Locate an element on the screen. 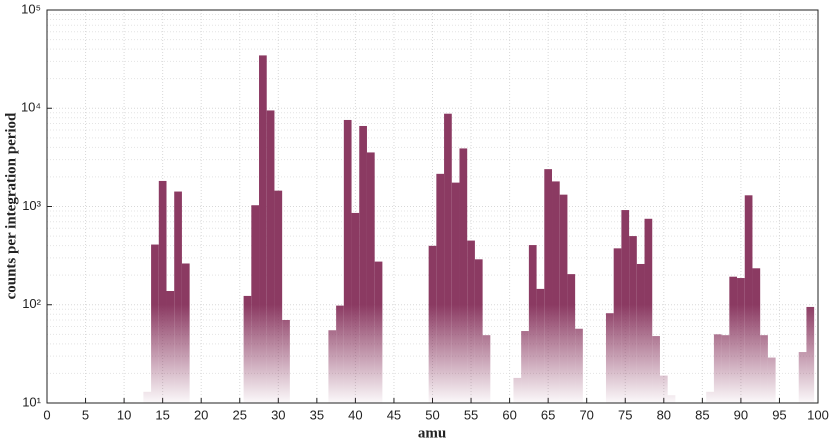  x-tick-label: 90 is located at coordinates (741, 414).